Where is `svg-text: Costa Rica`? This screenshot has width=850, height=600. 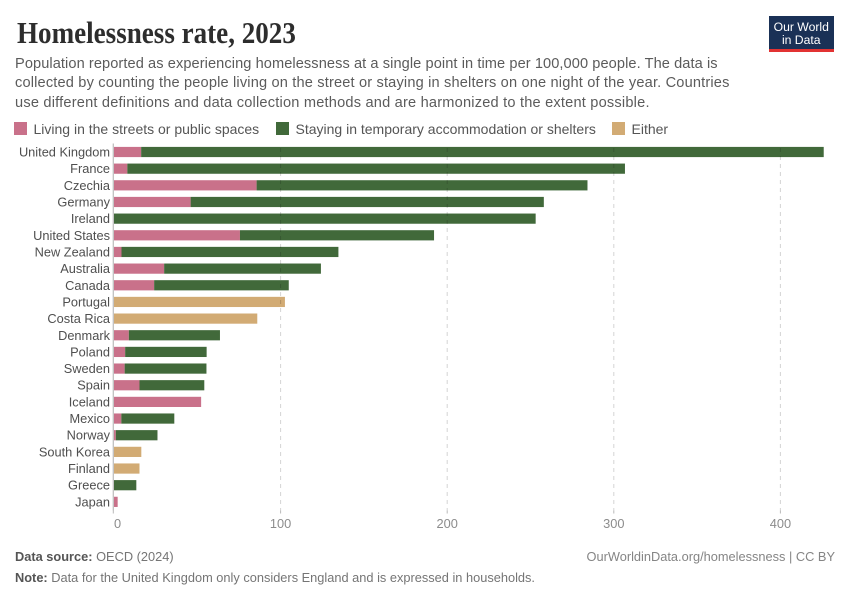
svg-text: Costa Rica is located at coordinates (78, 318).